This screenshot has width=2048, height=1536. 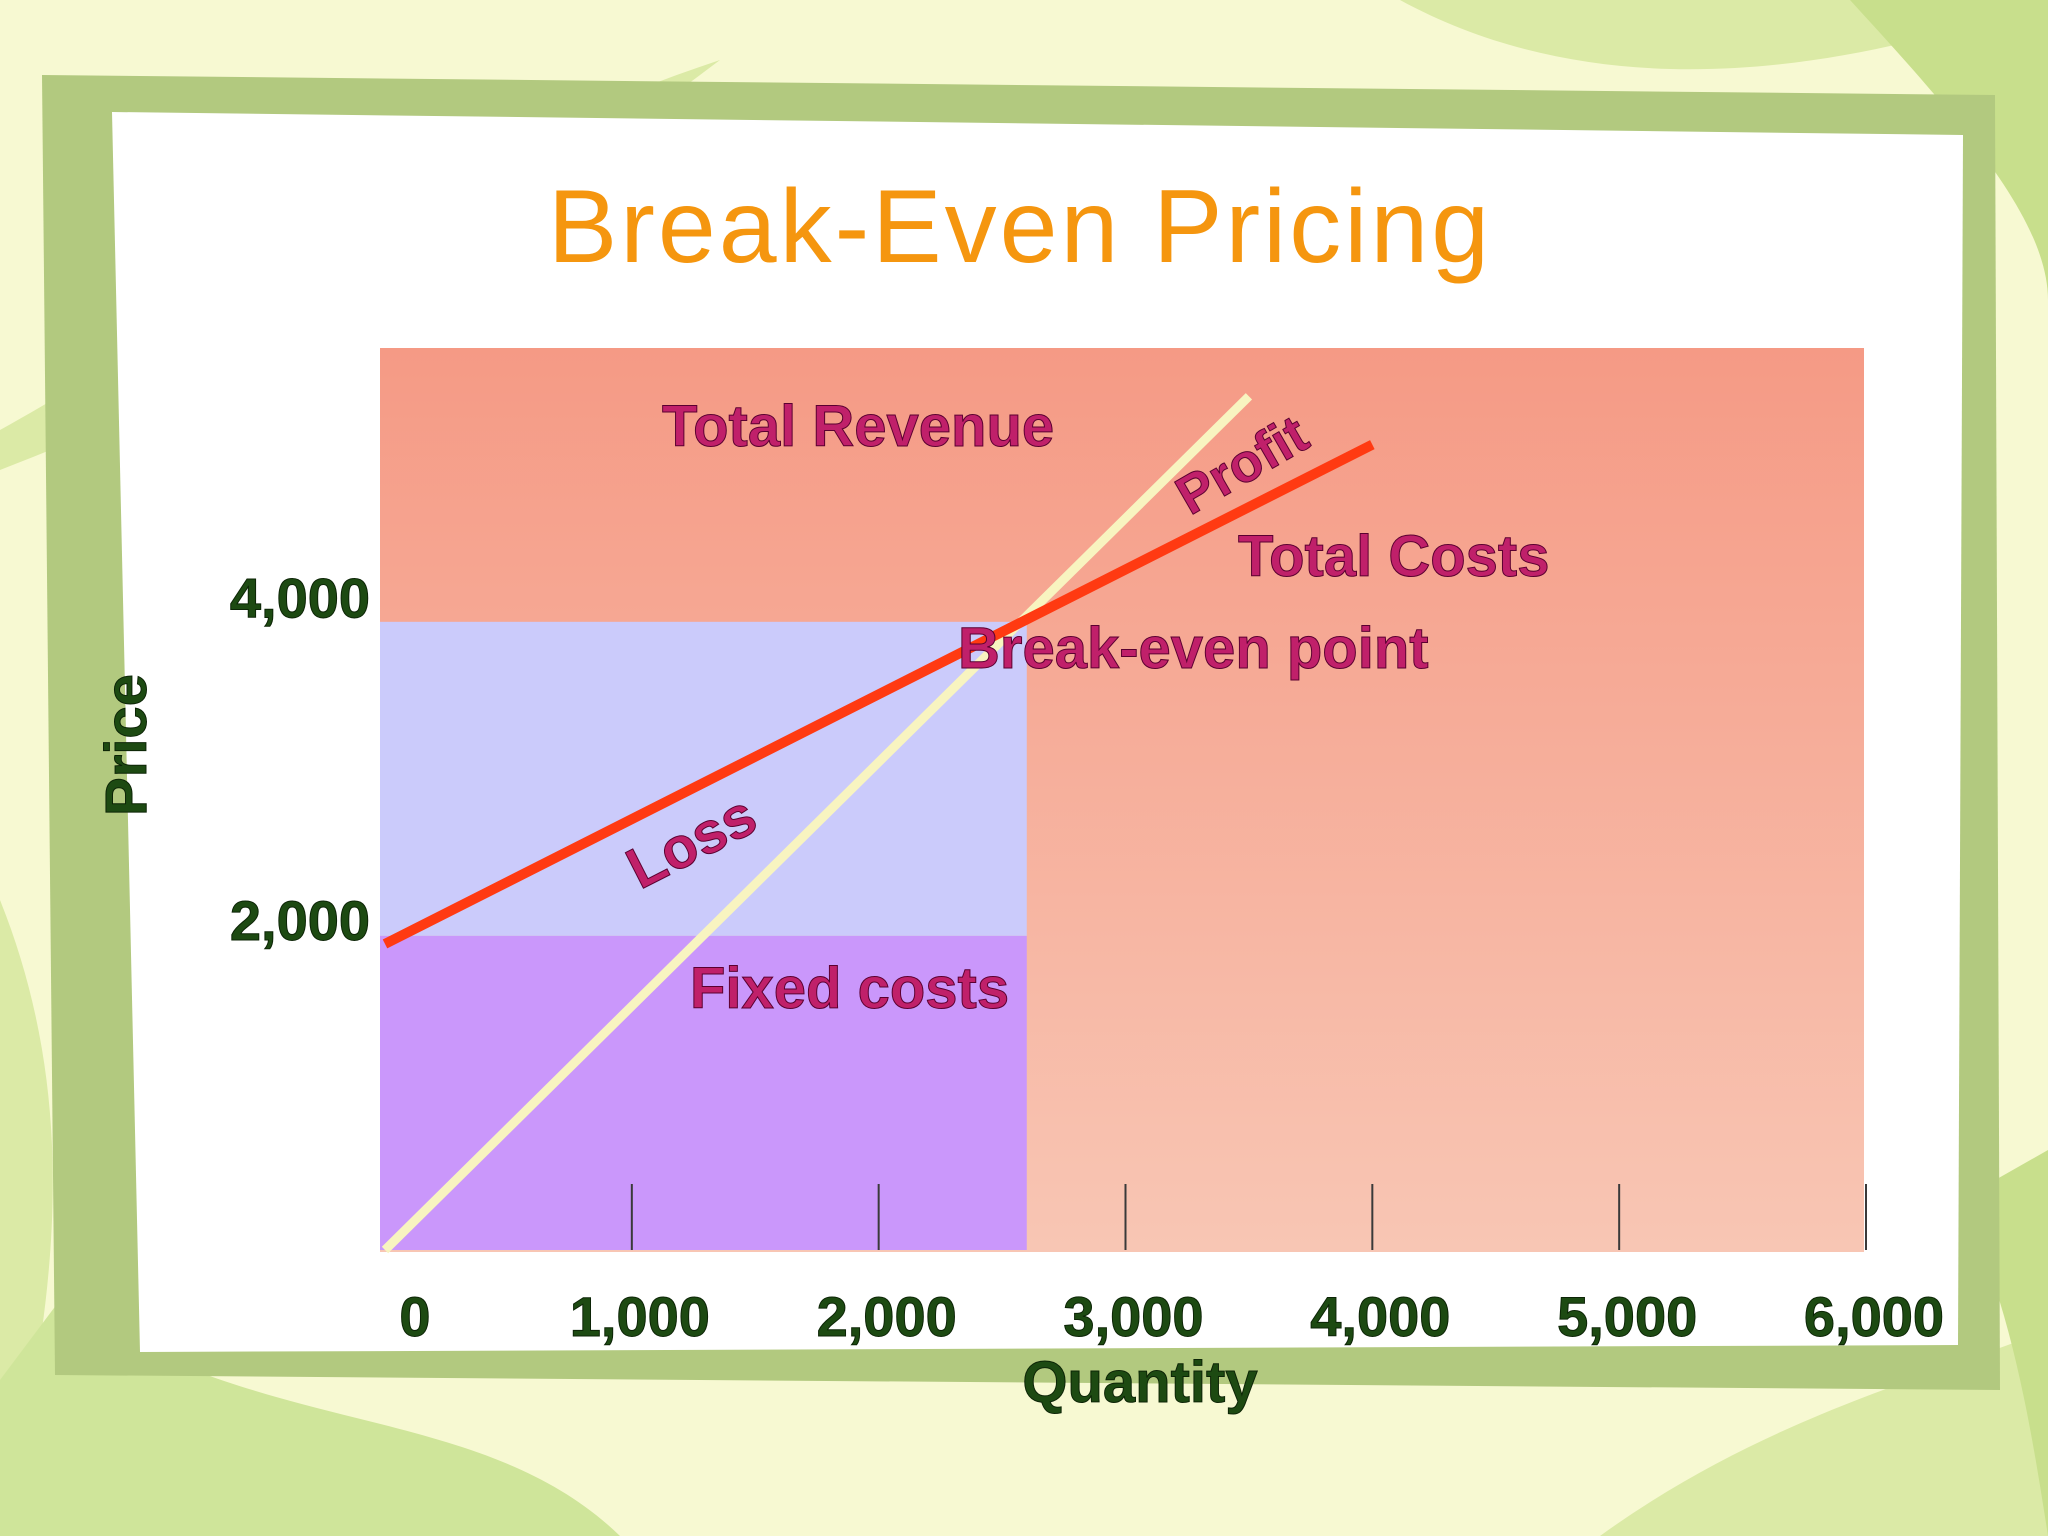 What do you see at coordinates (1139, 1382) in the screenshot?
I see `x-axis-label: Quantity` at bounding box center [1139, 1382].